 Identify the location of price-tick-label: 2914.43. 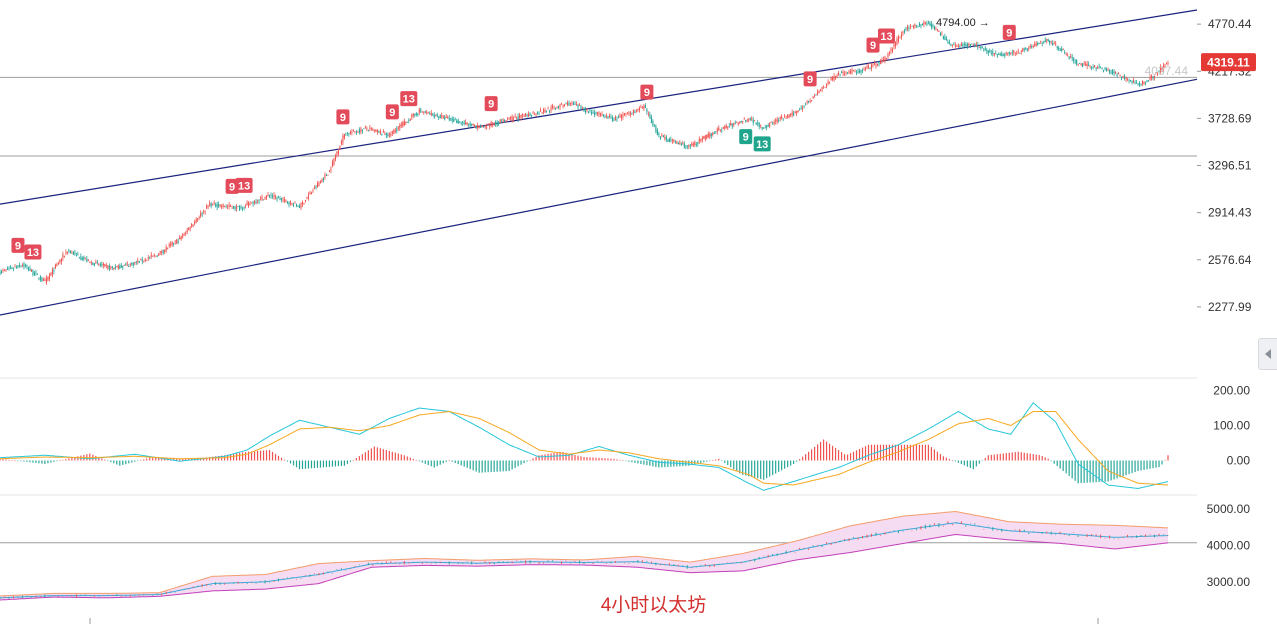
(1230, 213).